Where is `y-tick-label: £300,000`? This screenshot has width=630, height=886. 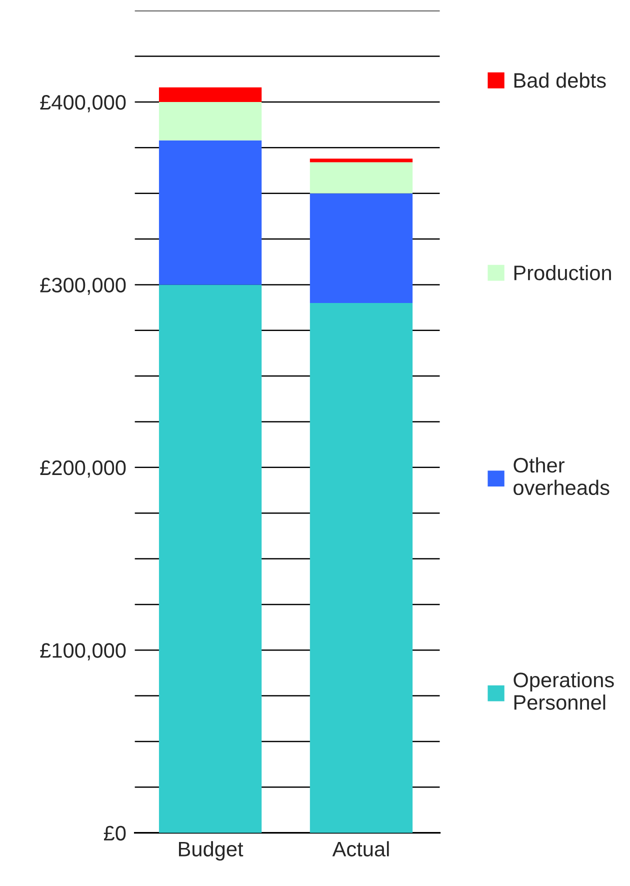
y-tick-label: £300,000 is located at coordinates (83, 286).